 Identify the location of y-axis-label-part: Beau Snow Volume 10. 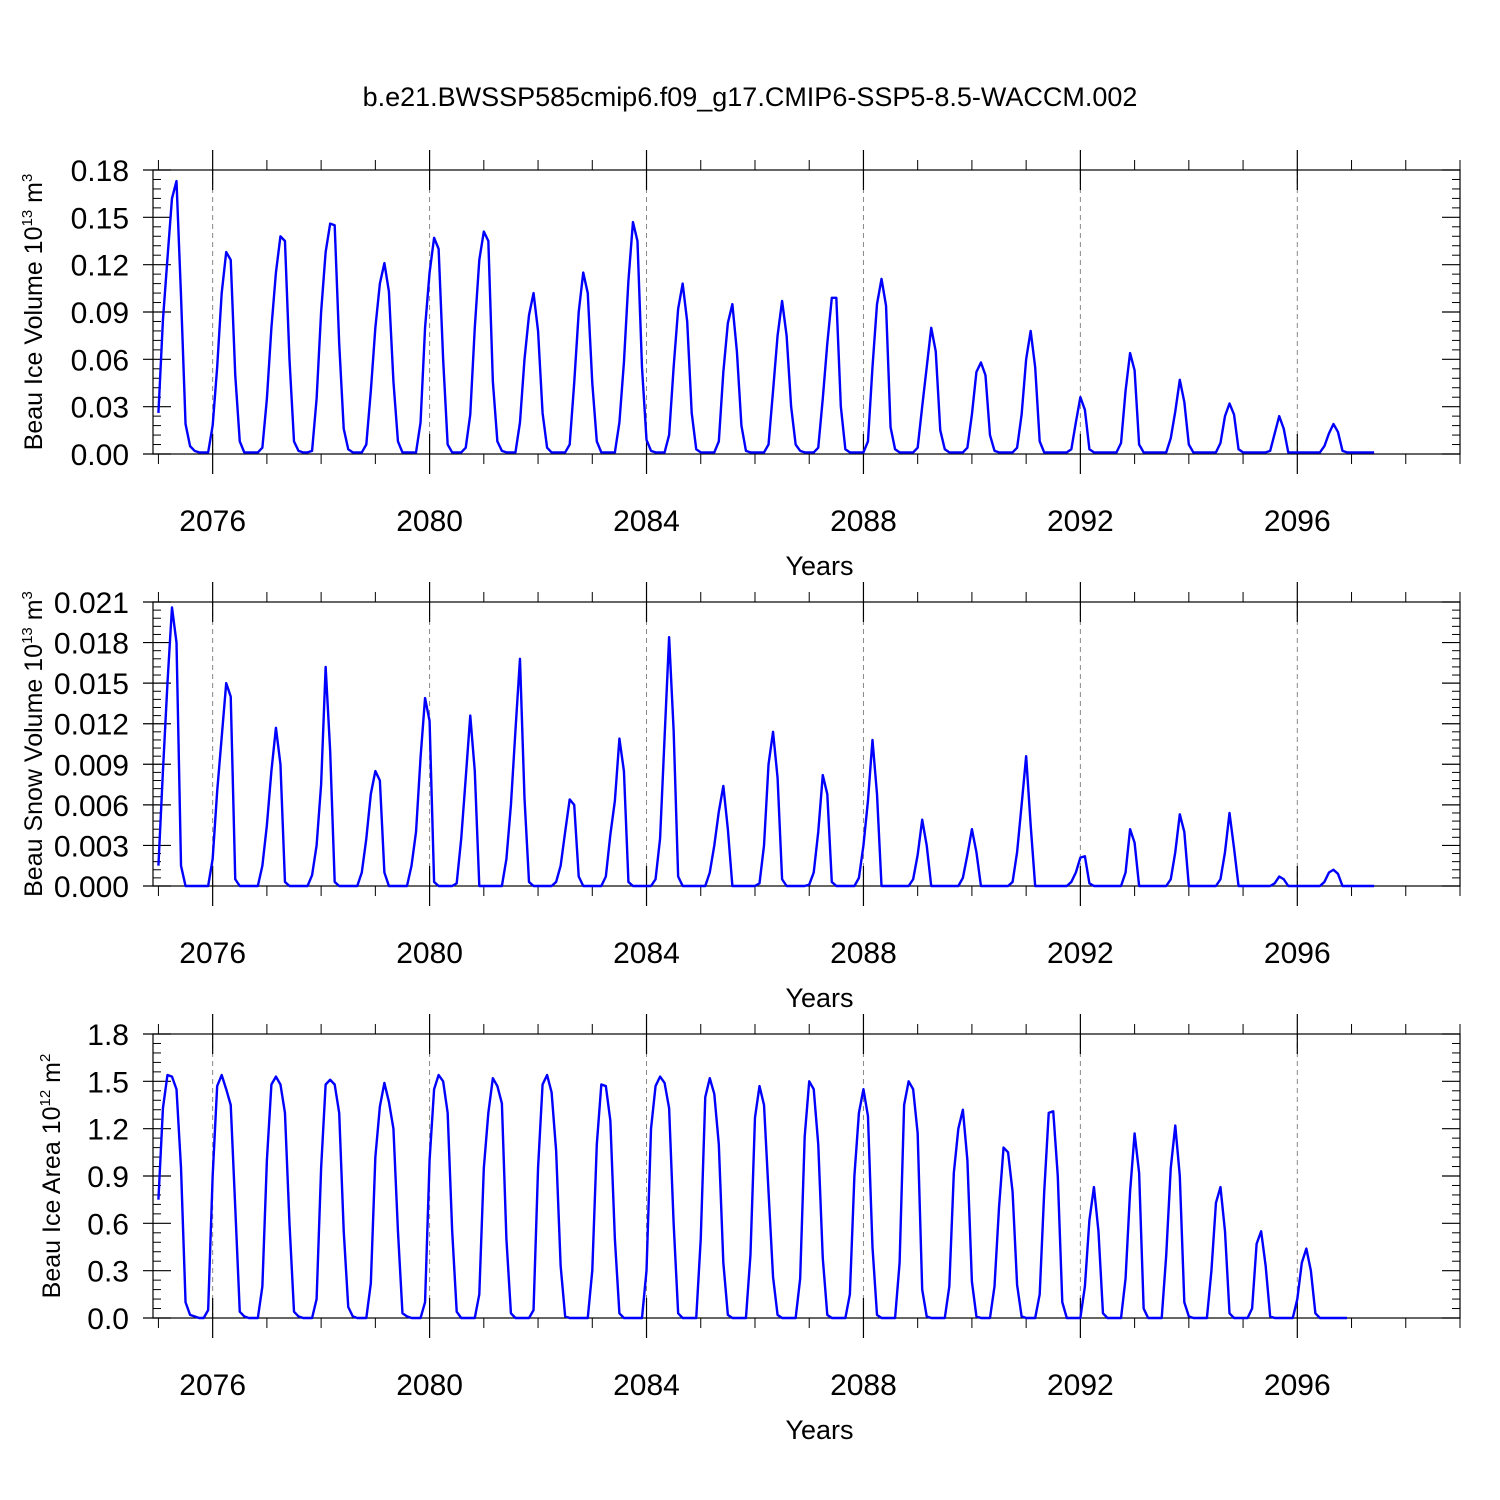
(34, 770).